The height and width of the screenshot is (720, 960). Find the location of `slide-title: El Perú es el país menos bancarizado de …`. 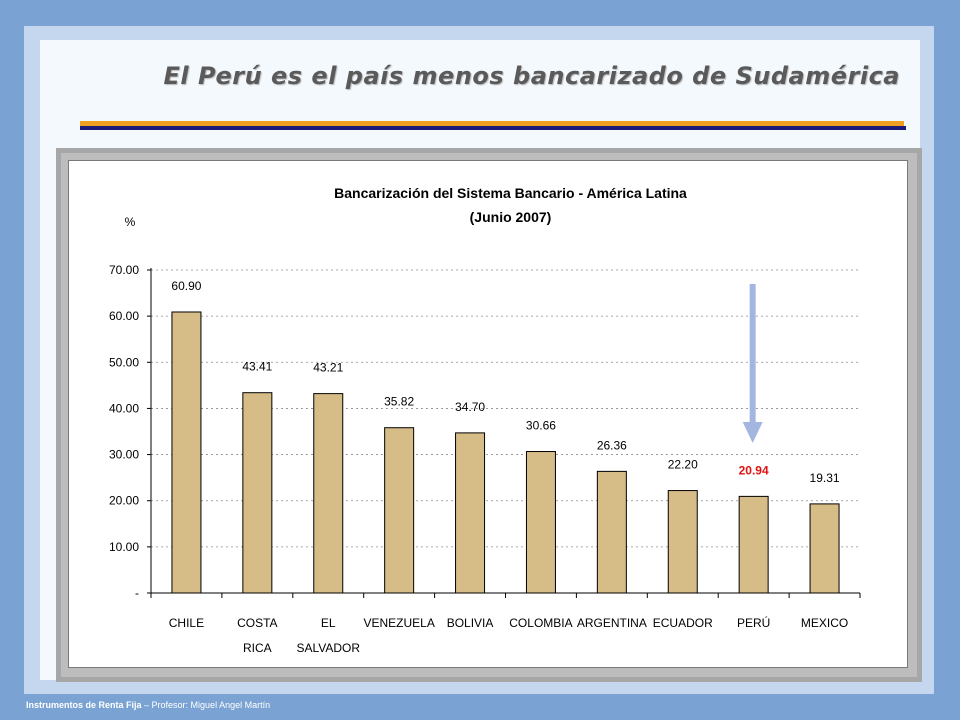

slide-title: El Perú es el país menos bancarizado de … is located at coordinates (531, 76).